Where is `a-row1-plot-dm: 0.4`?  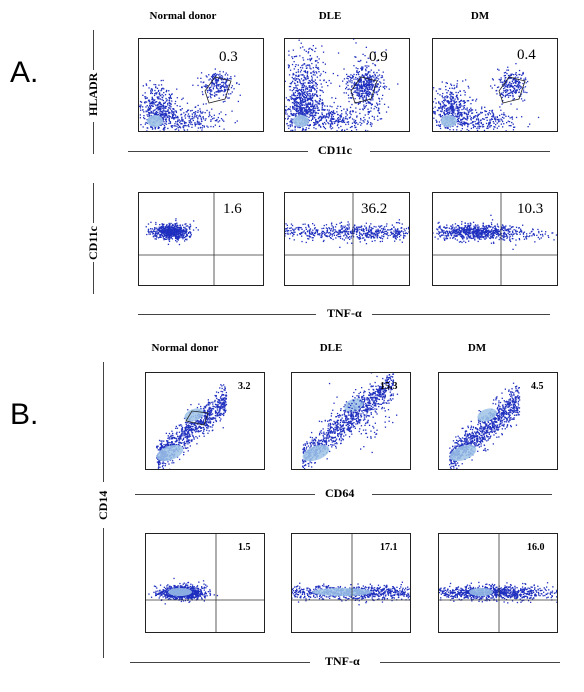
a-row1-plot-dm: 0.4 is located at coordinates (495, 85).